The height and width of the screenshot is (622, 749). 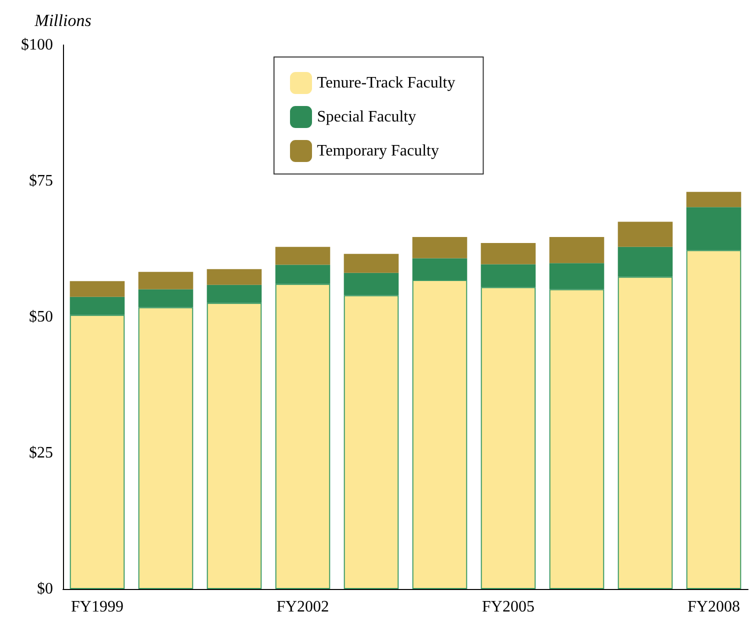 What do you see at coordinates (97, 607) in the screenshot?
I see `x-tick-label: FY1999` at bounding box center [97, 607].